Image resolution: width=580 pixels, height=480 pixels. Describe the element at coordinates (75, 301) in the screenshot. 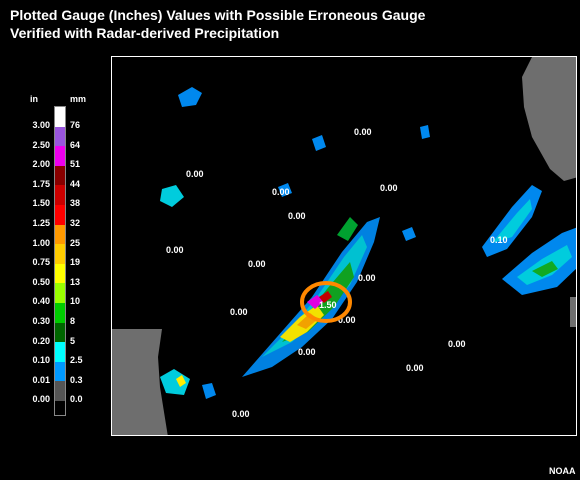

I see `legend-label-mm: 10` at that location.